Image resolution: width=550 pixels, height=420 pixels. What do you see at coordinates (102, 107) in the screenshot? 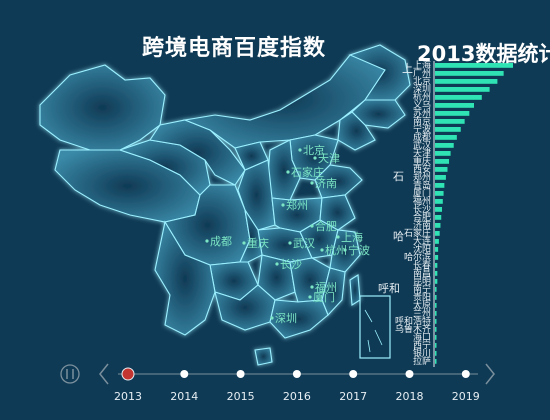
I see `province-xinjiang` at bounding box center [102, 107].